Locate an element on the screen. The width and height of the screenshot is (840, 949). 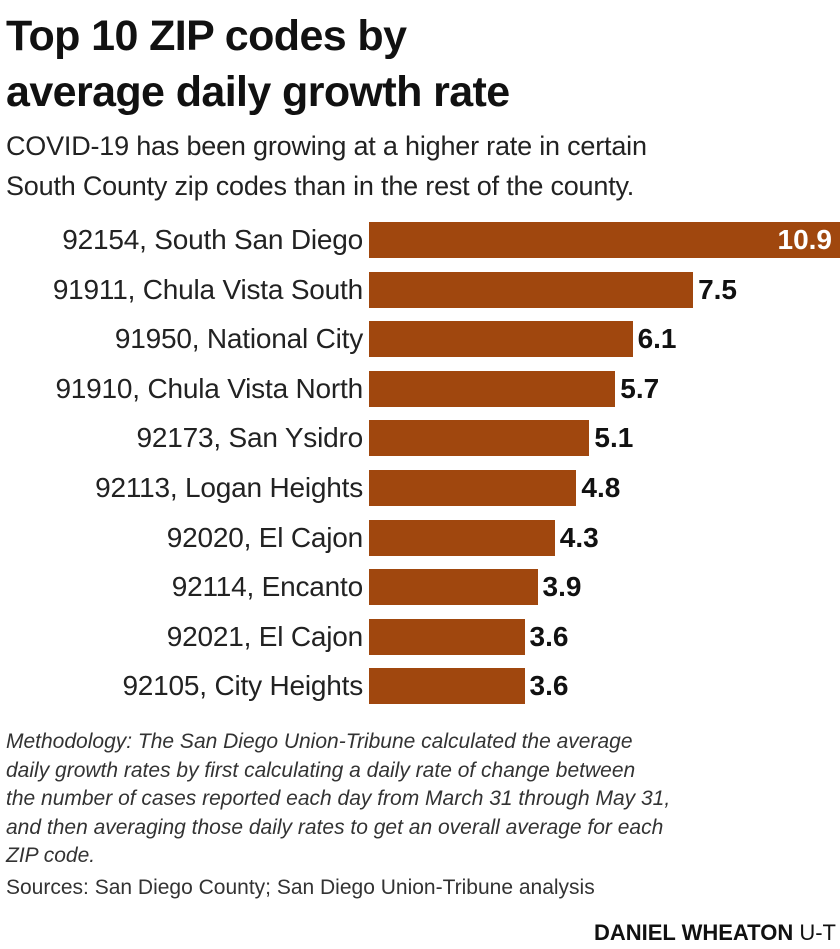
value-label: 6.1 is located at coordinates (657, 339).